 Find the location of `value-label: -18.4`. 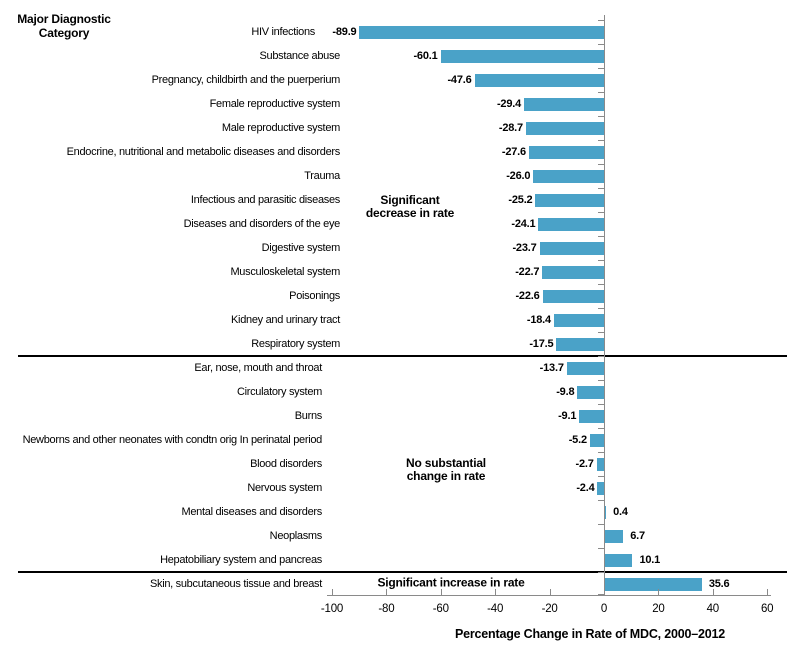

value-label: -18.4 is located at coordinates (538, 320).